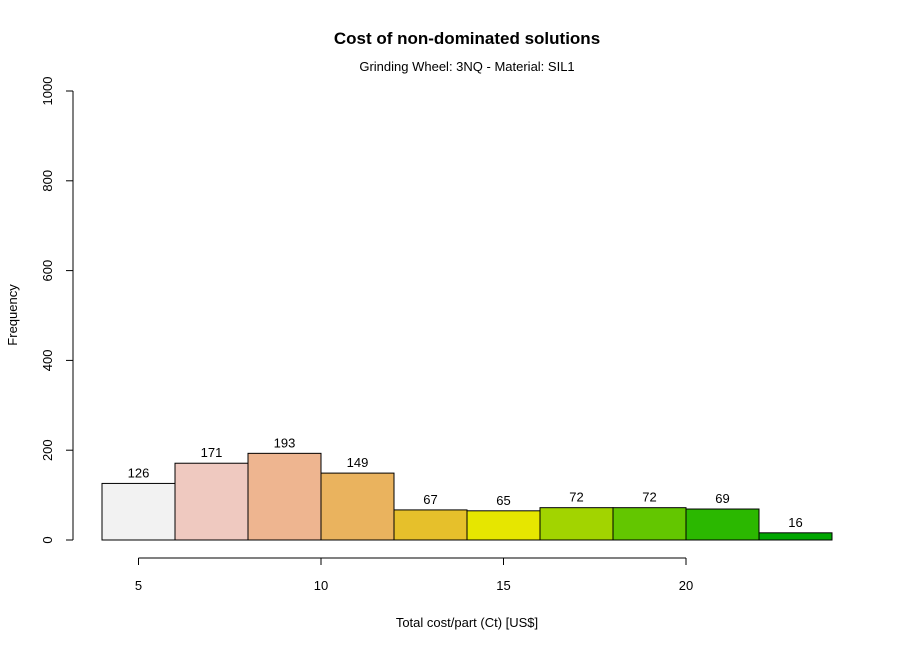  Describe the element at coordinates (285, 442) in the screenshot. I see `bar-value-label: 193` at that location.